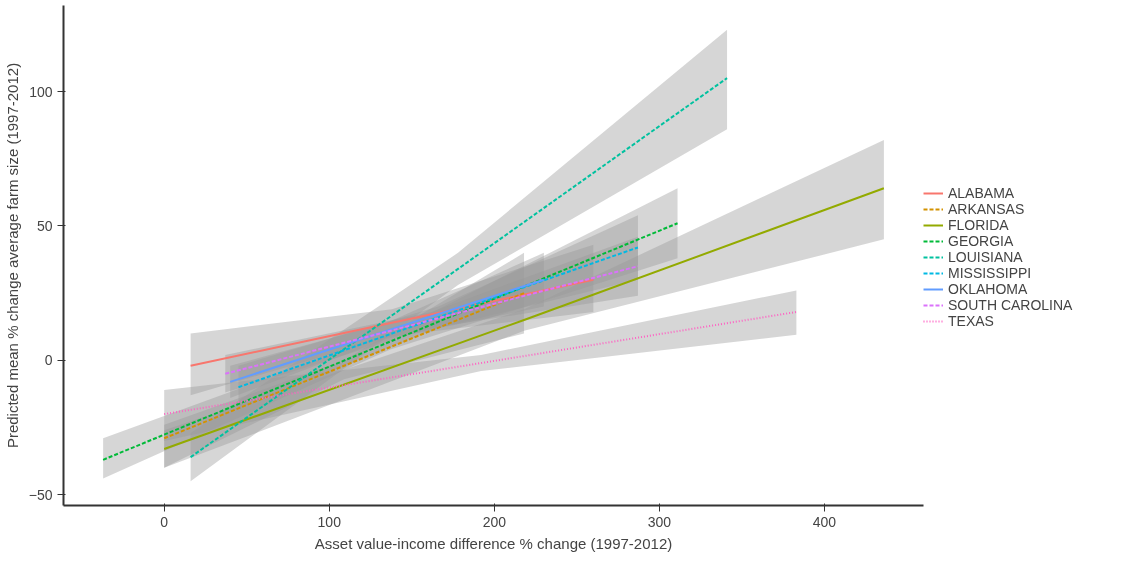 The width and height of the screenshot is (1136, 565). Describe the element at coordinates (824, 521) in the screenshot. I see `x-tick-label: 400` at that location.